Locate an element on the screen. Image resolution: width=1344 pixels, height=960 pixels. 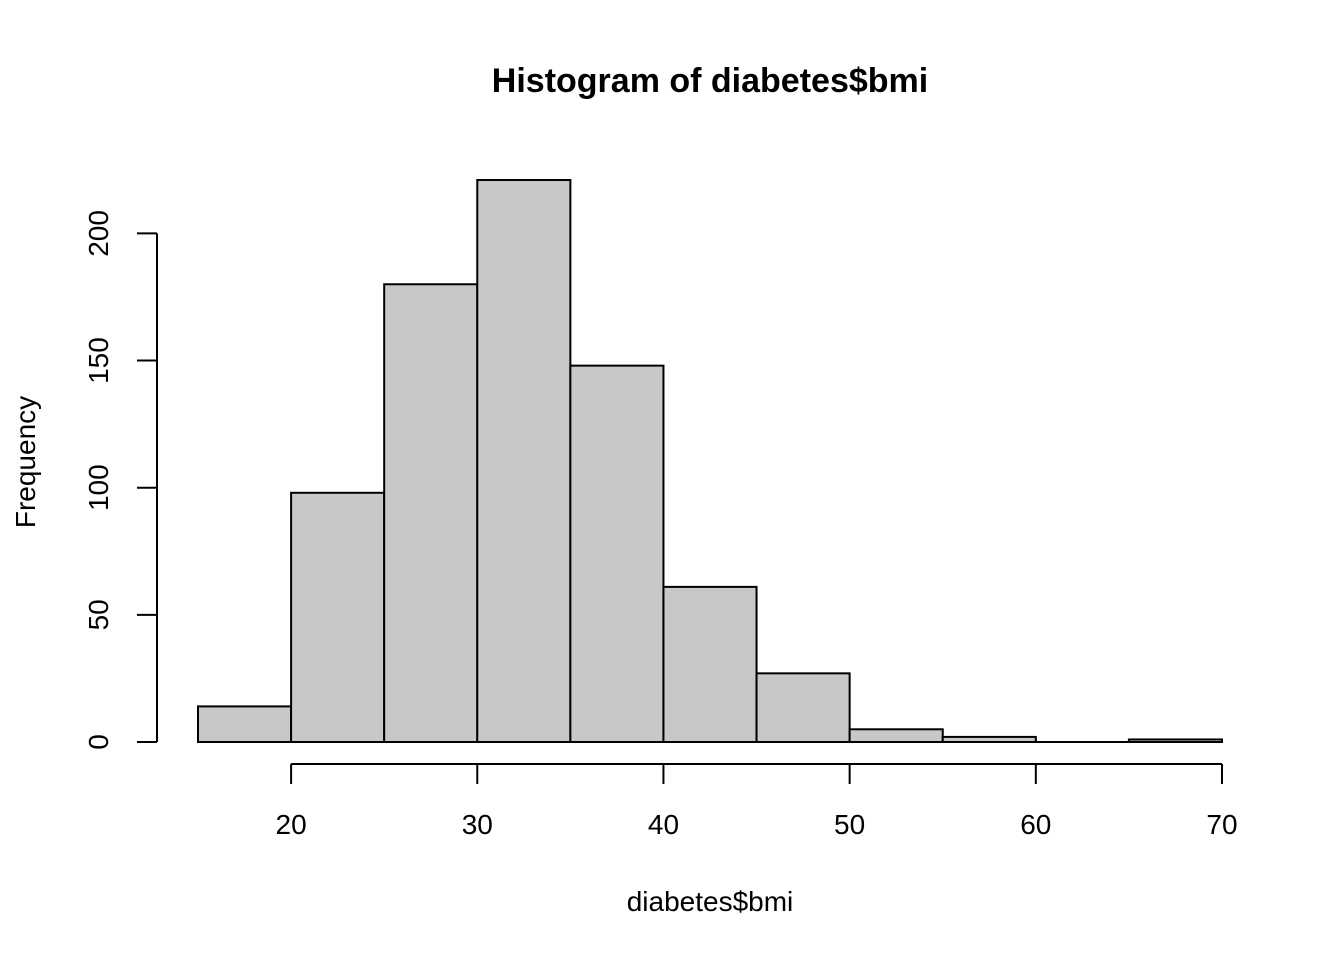
chart-title: Histogram of diabetes$bmi is located at coordinates (710, 81).